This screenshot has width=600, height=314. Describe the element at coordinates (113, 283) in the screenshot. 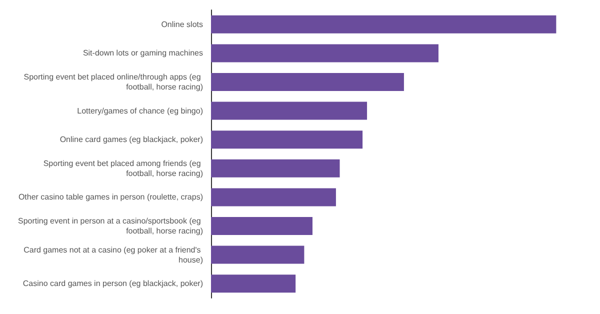

I see `y-tick-label: Casino card games in person (eg blackjack, poker)` at that location.